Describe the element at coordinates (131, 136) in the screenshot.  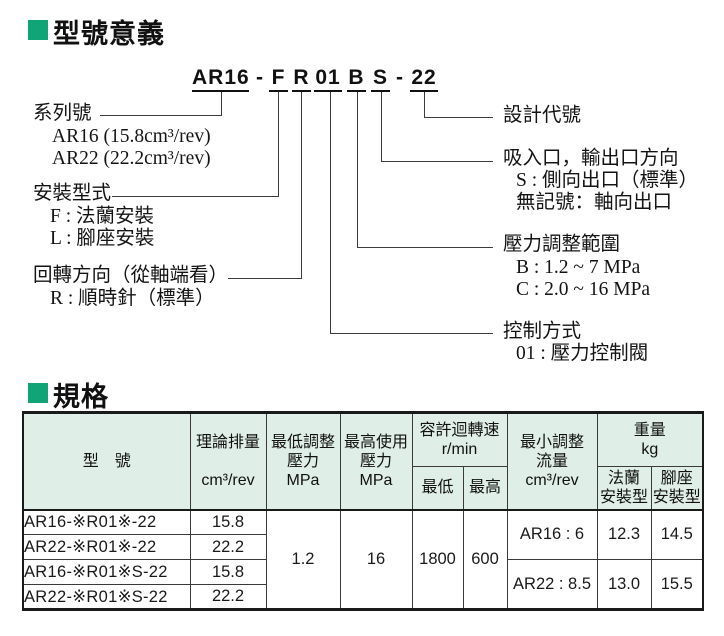
I see `diagram-label-series-option: AR16 (15.8cm³/rev)` at that location.